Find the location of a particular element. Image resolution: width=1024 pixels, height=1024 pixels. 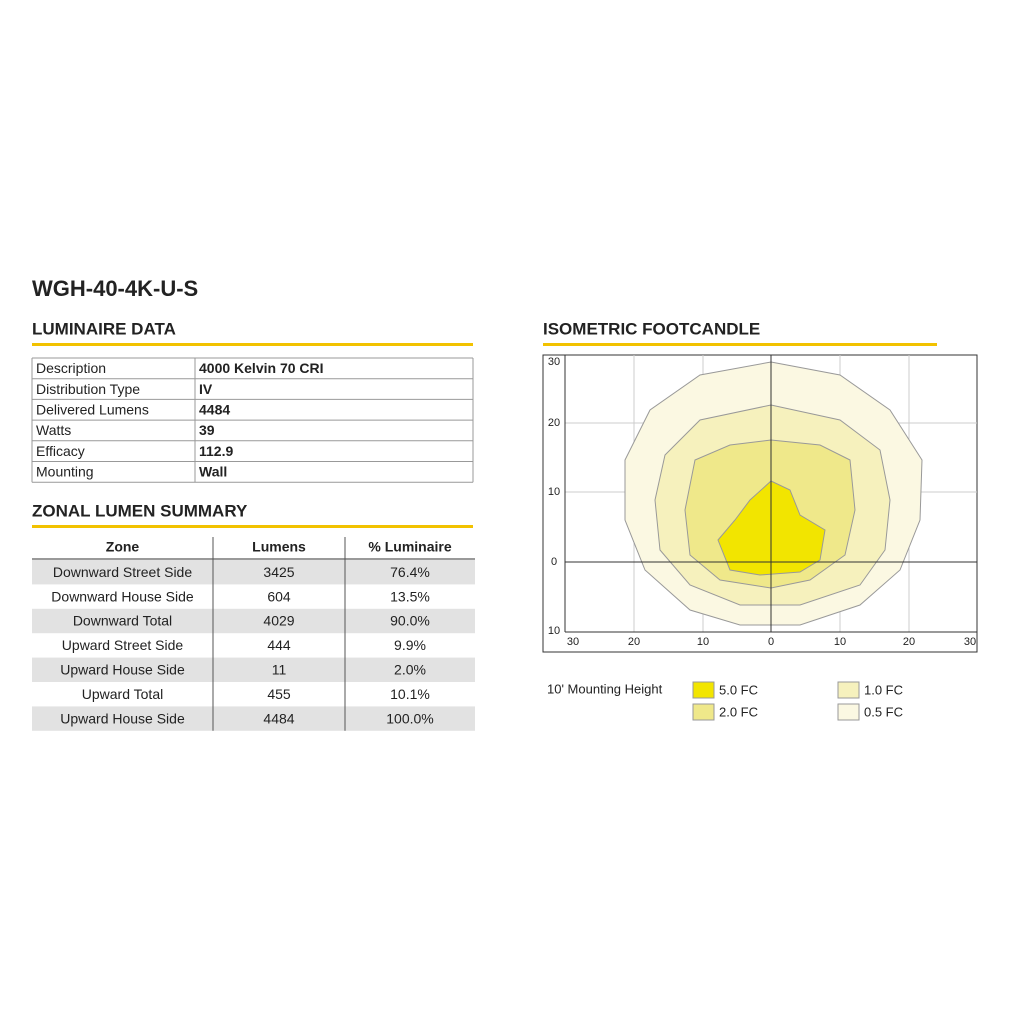

cell: 100.0% is located at coordinates (409, 718).